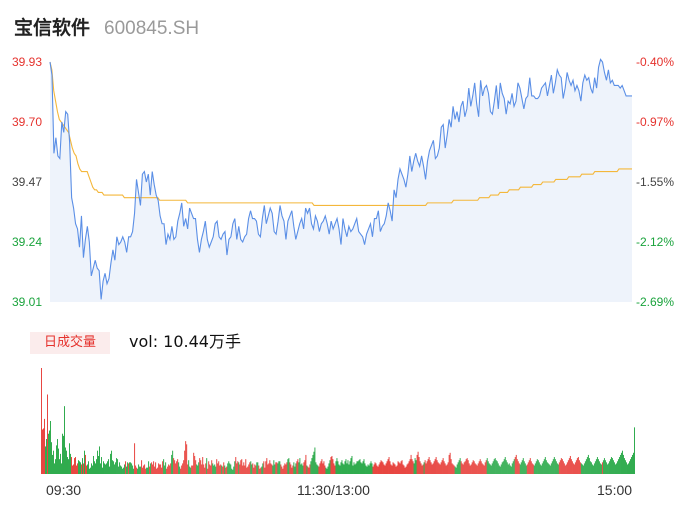  What do you see at coordinates (654, 242) in the screenshot?
I see `pct-tick-label: -2.12%` at bounding box center [654, 242].